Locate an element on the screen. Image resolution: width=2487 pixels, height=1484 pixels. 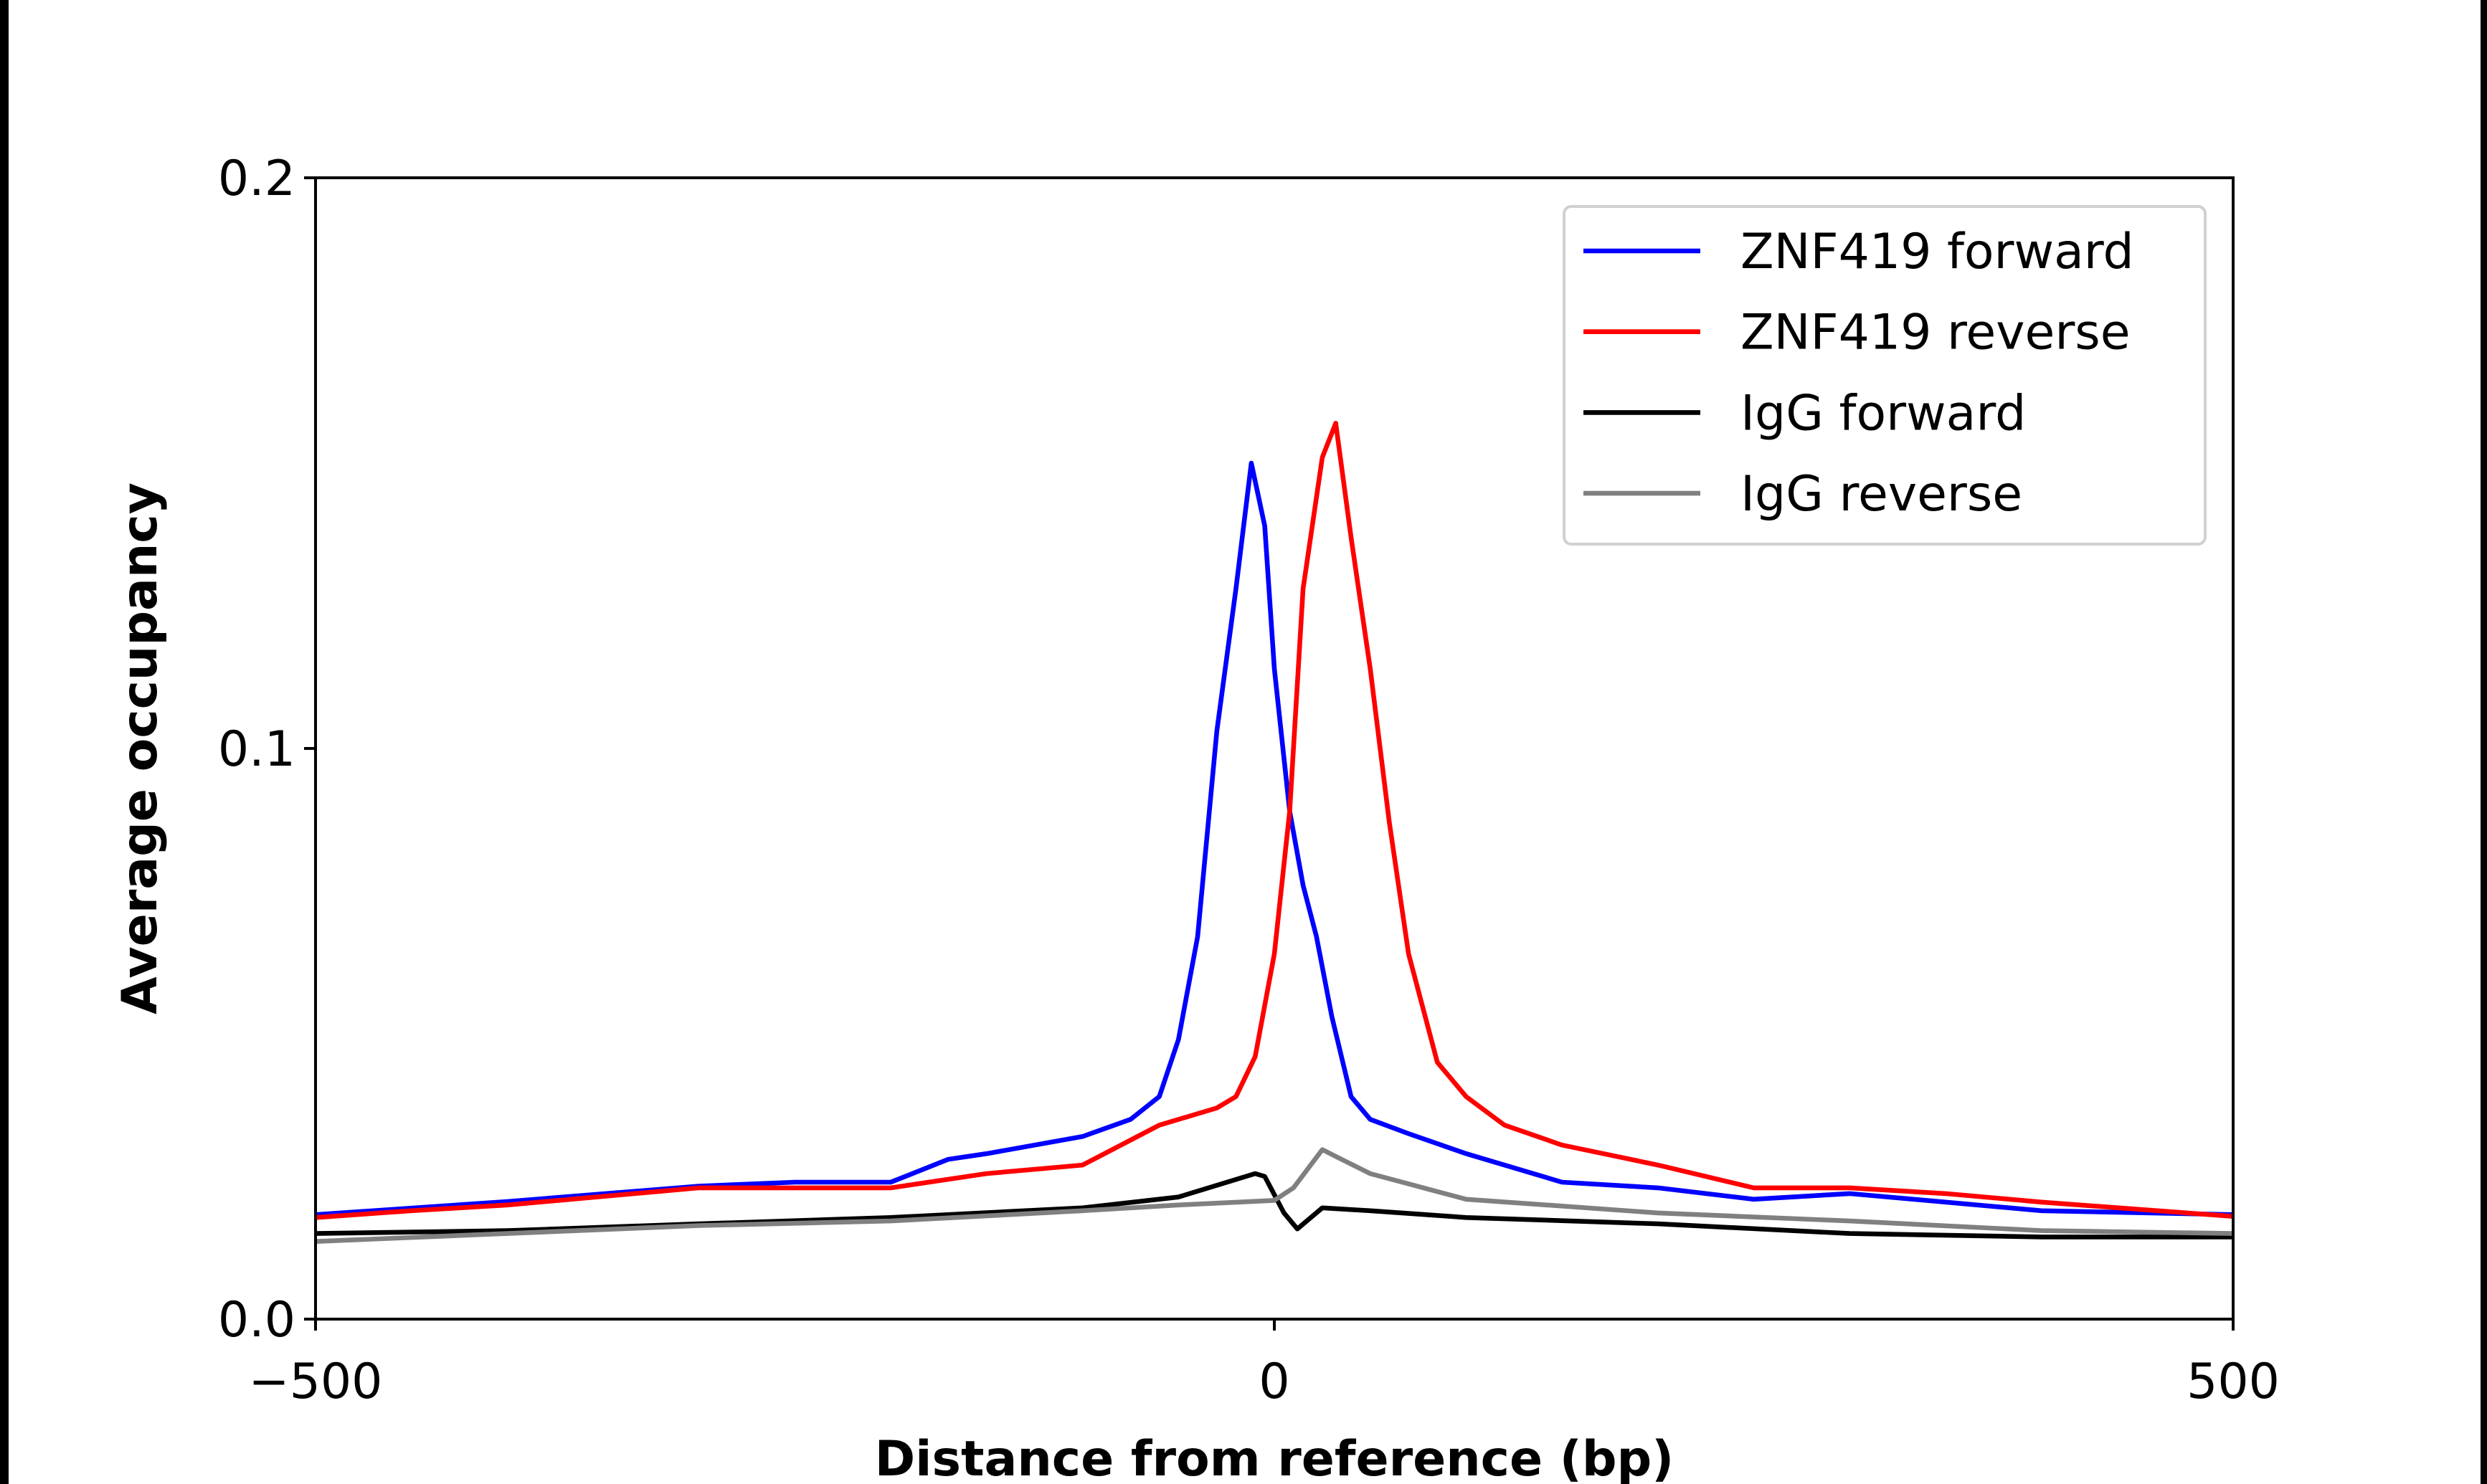
legend-box is located at coordinates (1885, 375).